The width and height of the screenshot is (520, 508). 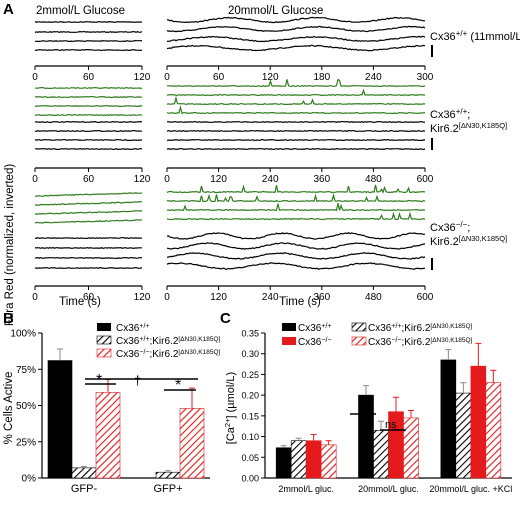 I want to click on legend-c-entry-1: Cx36+/+, so click(x=314, y=328).